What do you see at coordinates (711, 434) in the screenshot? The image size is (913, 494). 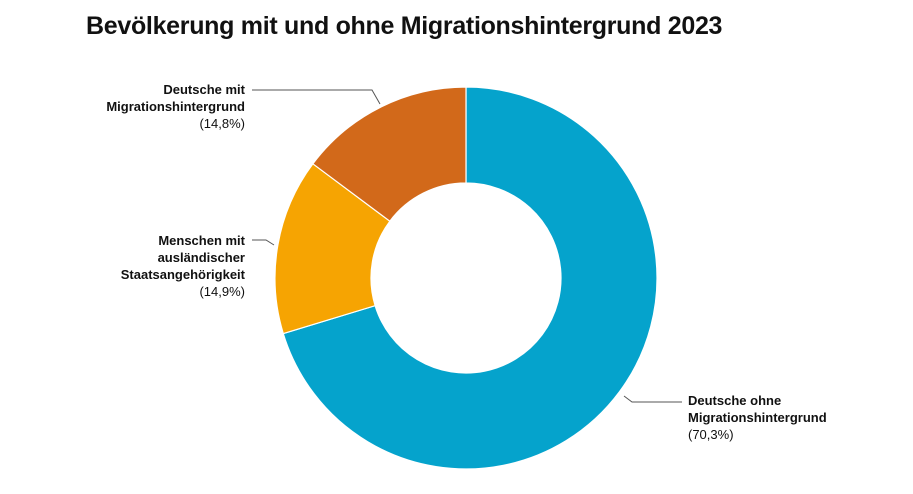 I see `slice-value-label-1: (70,3%)` at bounding box center [711, 434].